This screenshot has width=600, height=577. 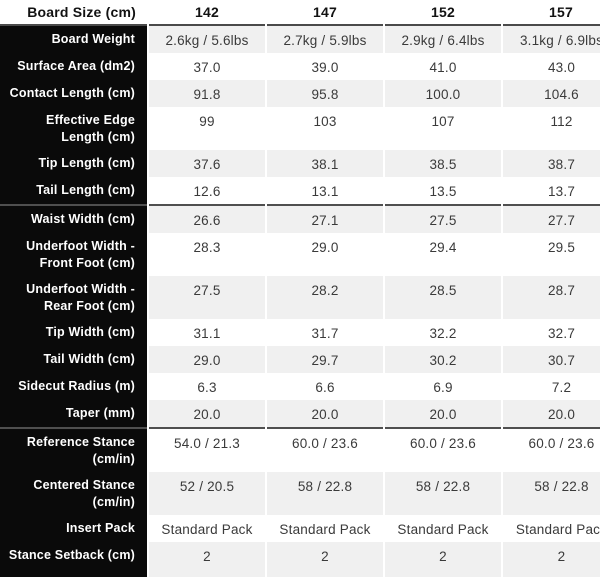 What do you see at coordinates (324, 359) in the screenshot?
I see `cell-value: 29.7` at bounding box center [324, 359].